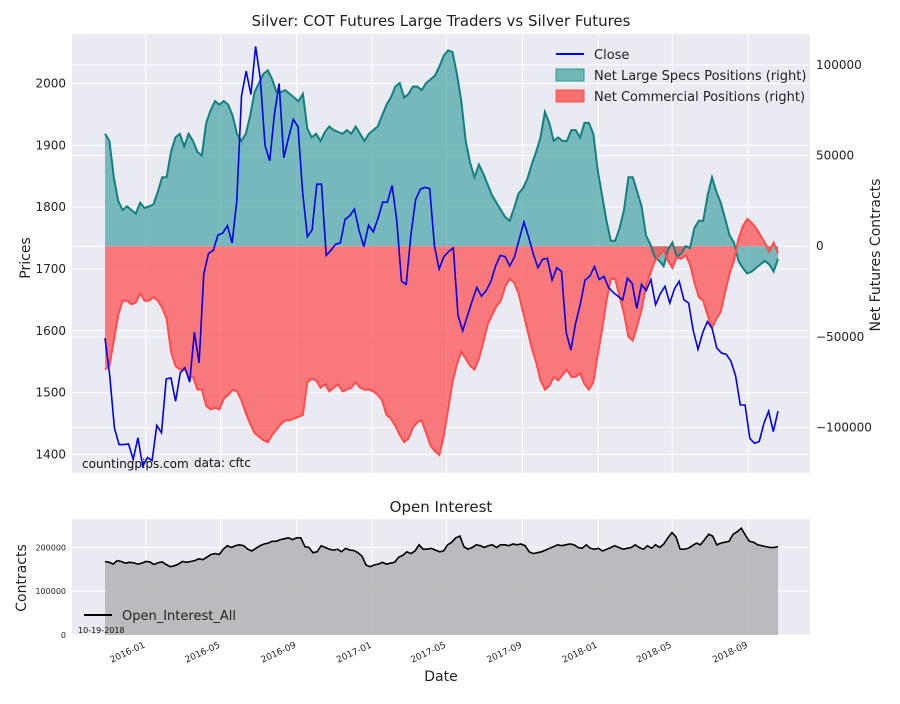  I want to click on data-credit: data: cftc, so click(222, 463).